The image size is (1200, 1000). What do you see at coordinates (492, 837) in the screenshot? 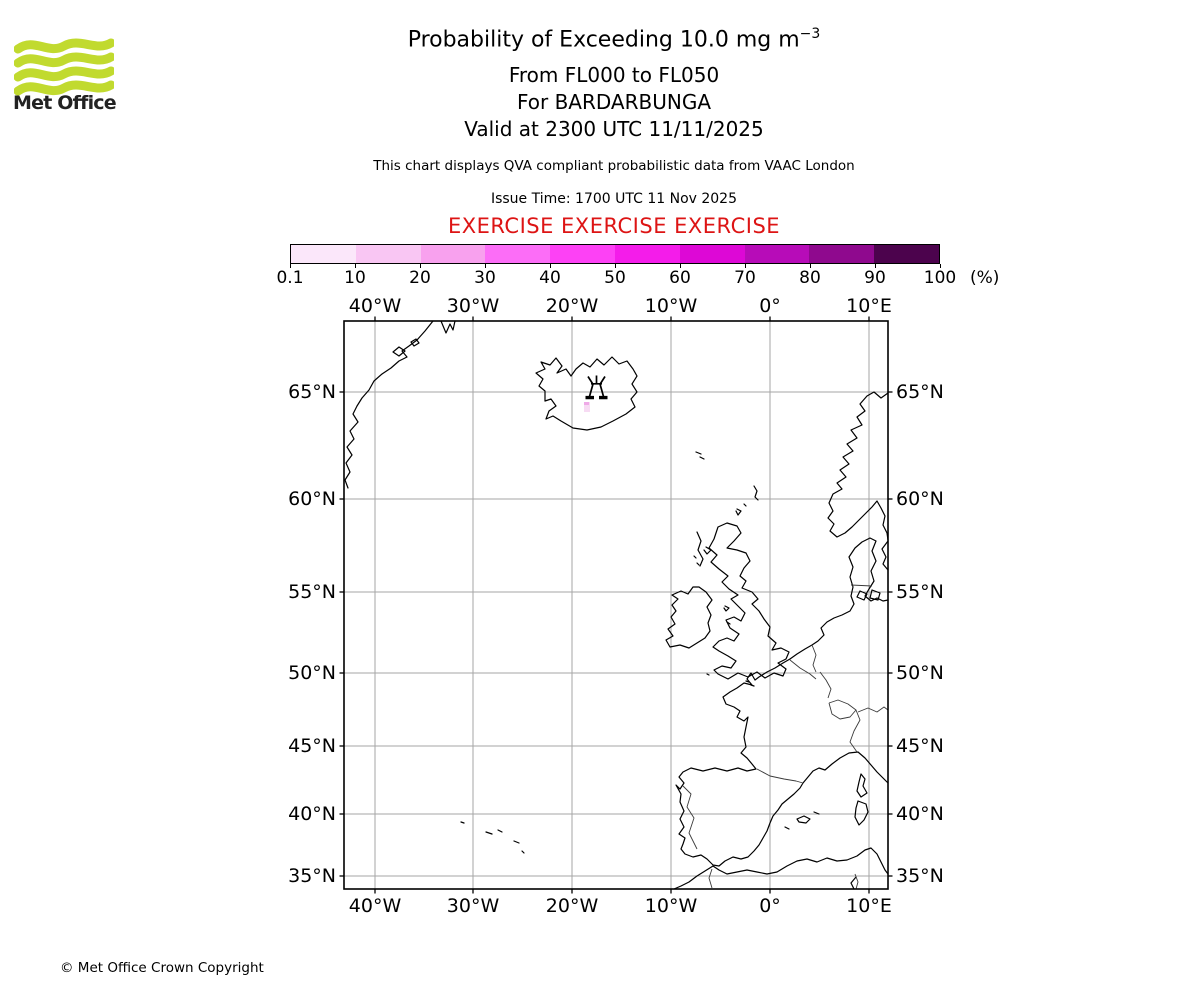
I see `coastline-azores` at bounding box center [492, 837].